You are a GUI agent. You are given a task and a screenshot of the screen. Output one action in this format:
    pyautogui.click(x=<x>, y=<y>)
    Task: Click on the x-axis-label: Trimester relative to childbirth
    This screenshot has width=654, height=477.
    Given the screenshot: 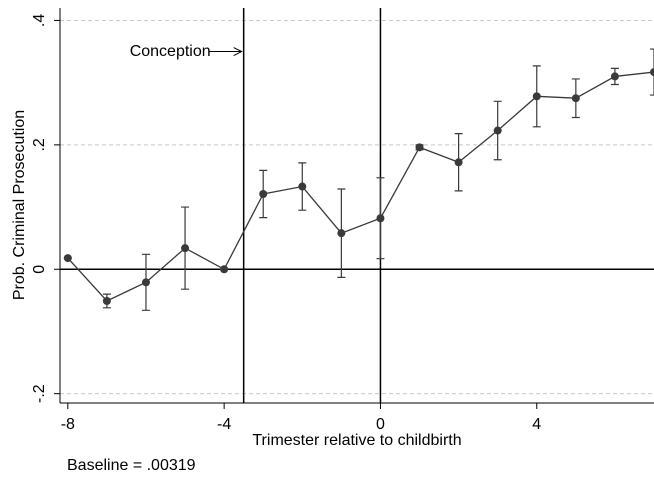 What is the action you would take?
    pyautogui.click(x=356, y=440)
    